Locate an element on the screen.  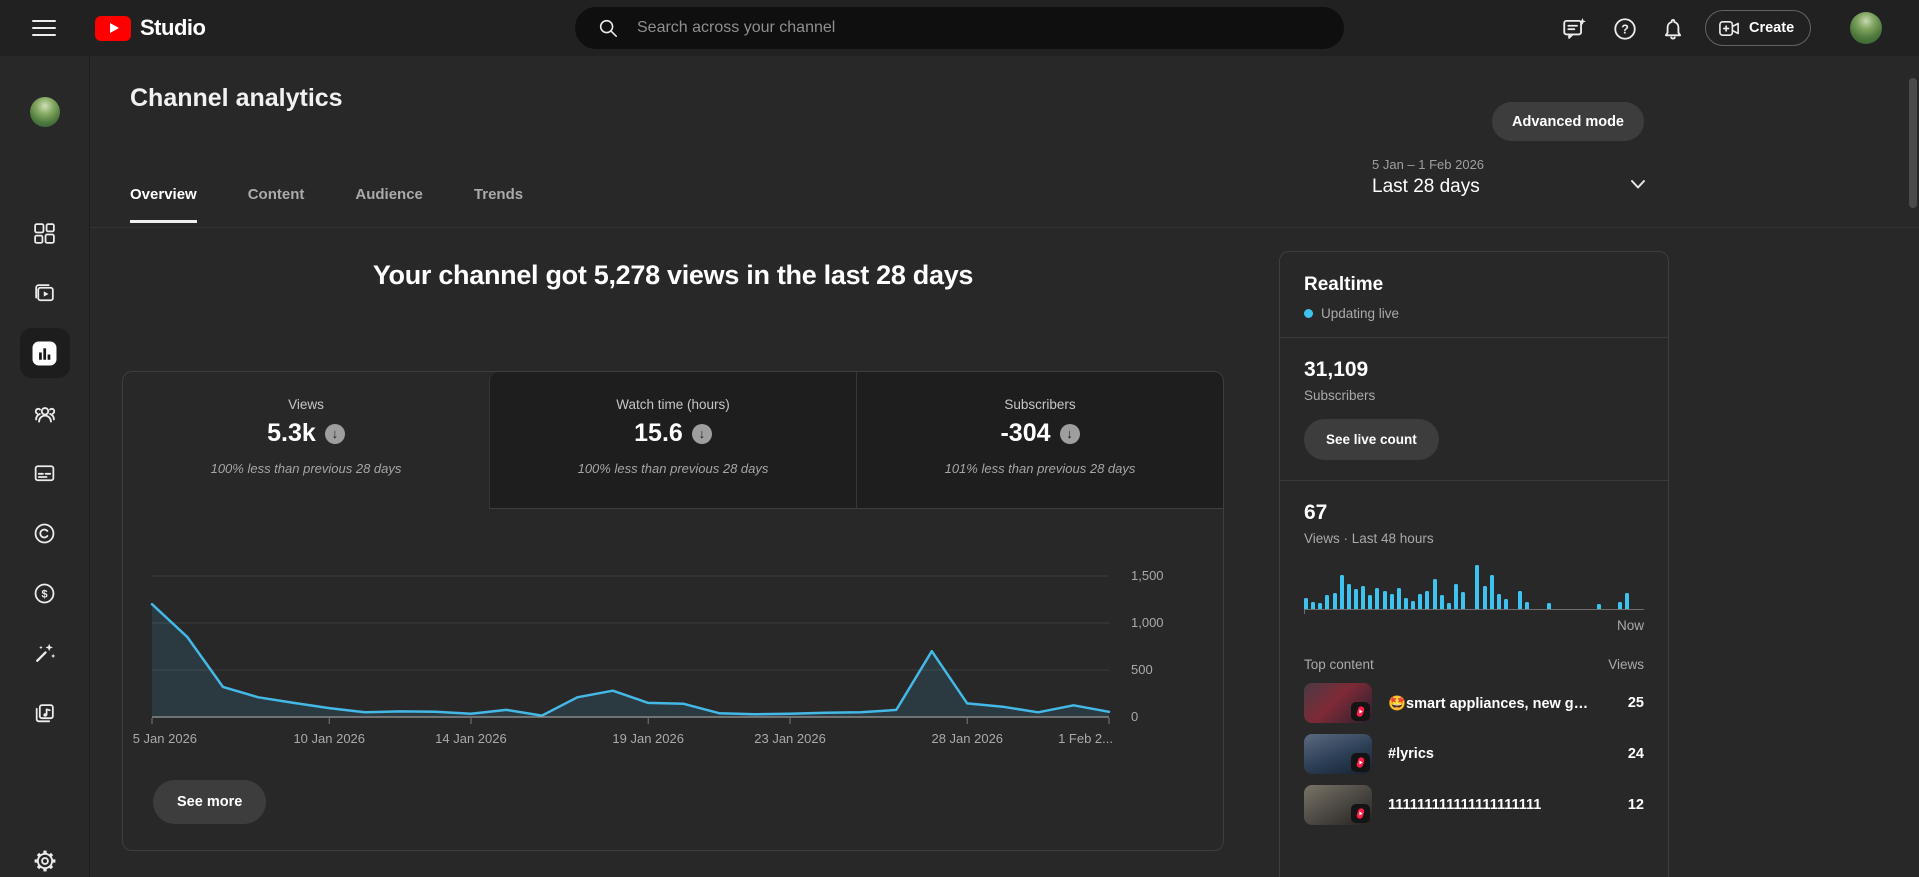
video-title: #lyrics is located at coordinates (1411, 754).